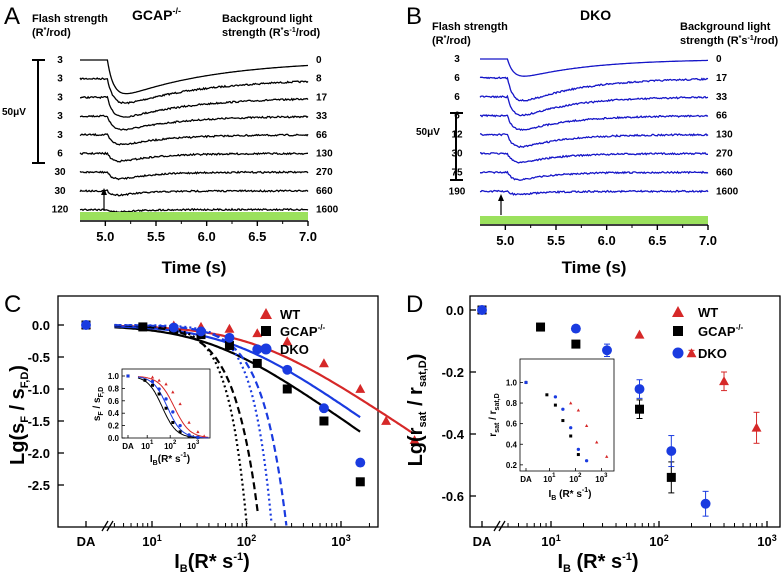  Describe the element at coordinates (114, 388) in the screenshot. I see `c-inset-y-tick-label-1: 0.8` at that location.